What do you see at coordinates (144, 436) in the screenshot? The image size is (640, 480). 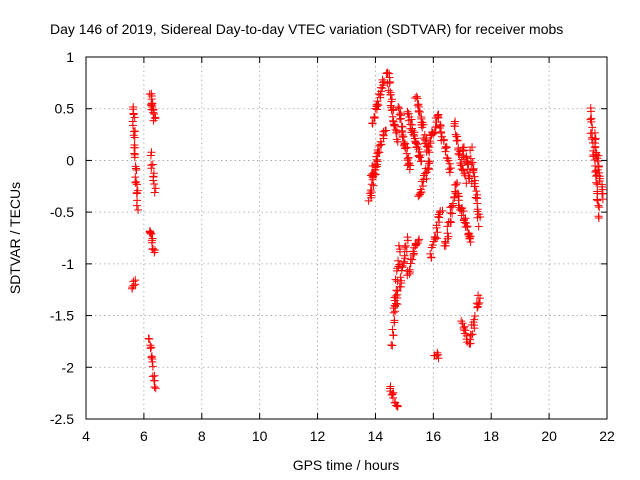 I see `x-tick-label: 6` at bounding box center [144, 436].